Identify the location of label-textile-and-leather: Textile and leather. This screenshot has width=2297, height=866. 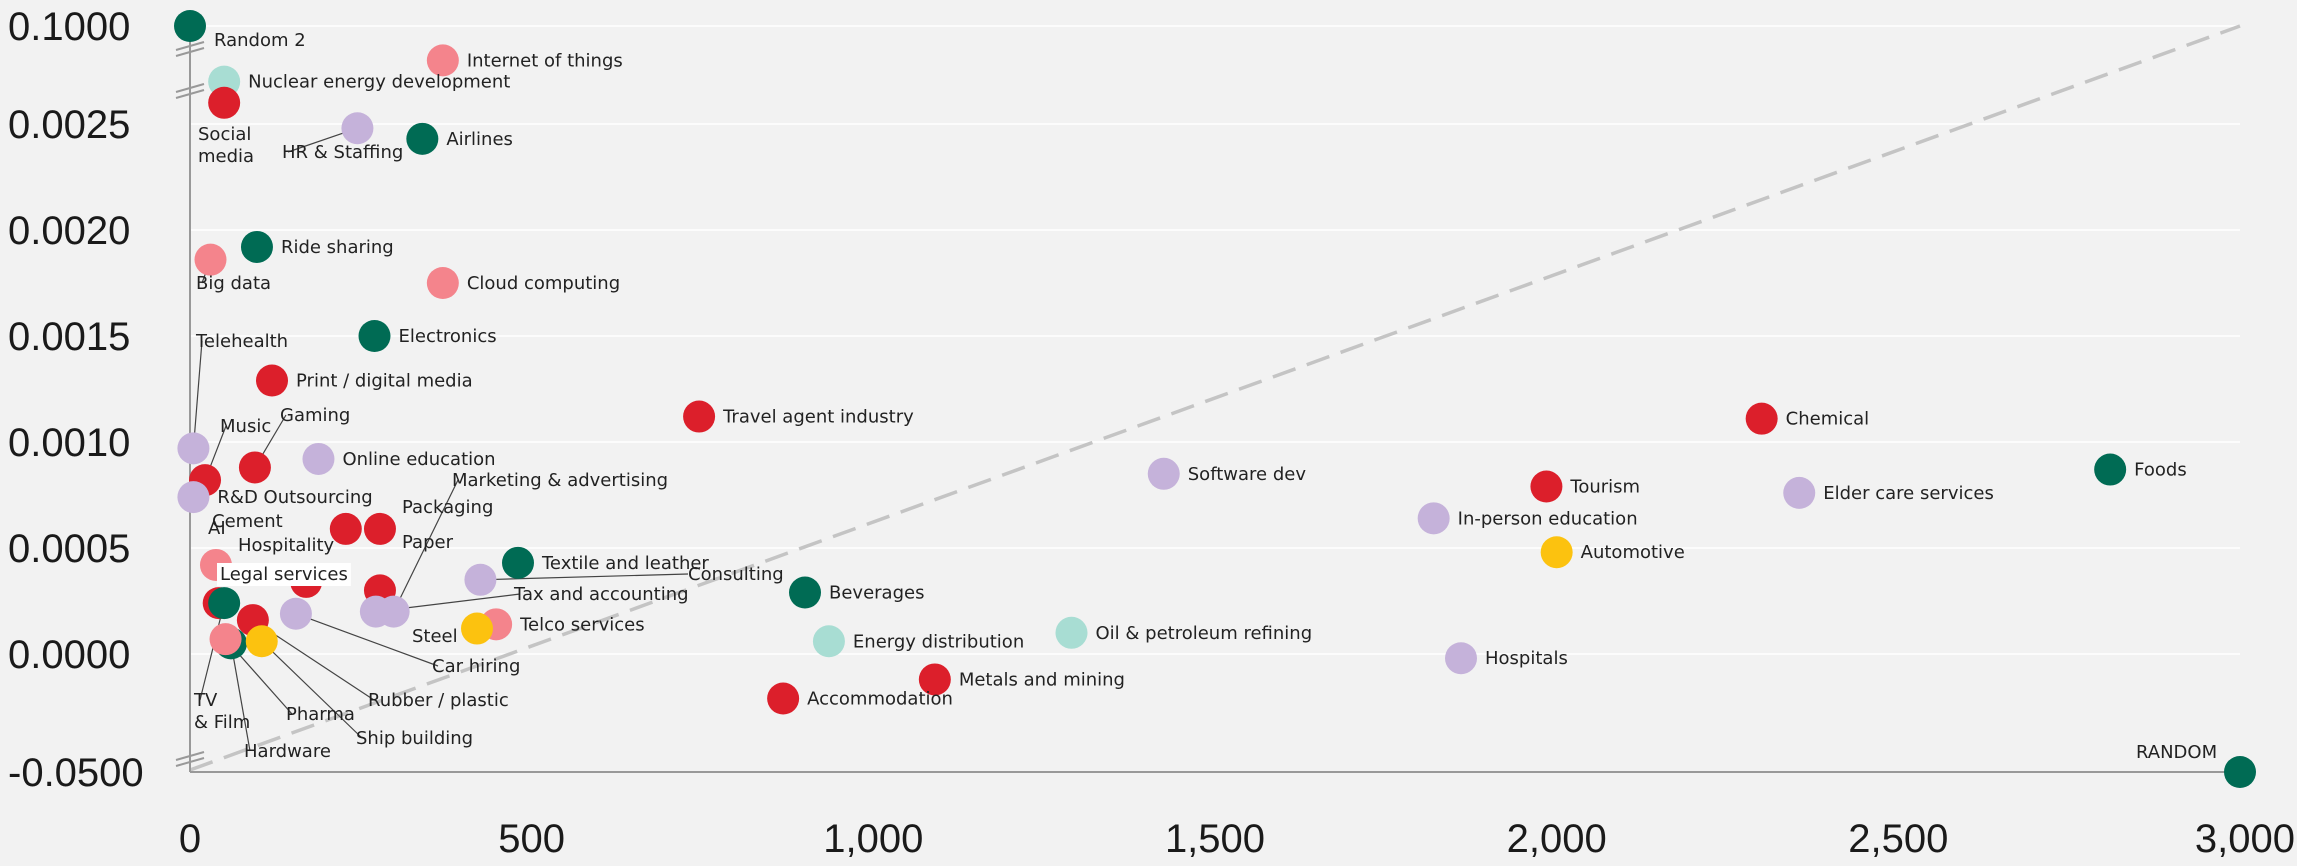
(625, 563).